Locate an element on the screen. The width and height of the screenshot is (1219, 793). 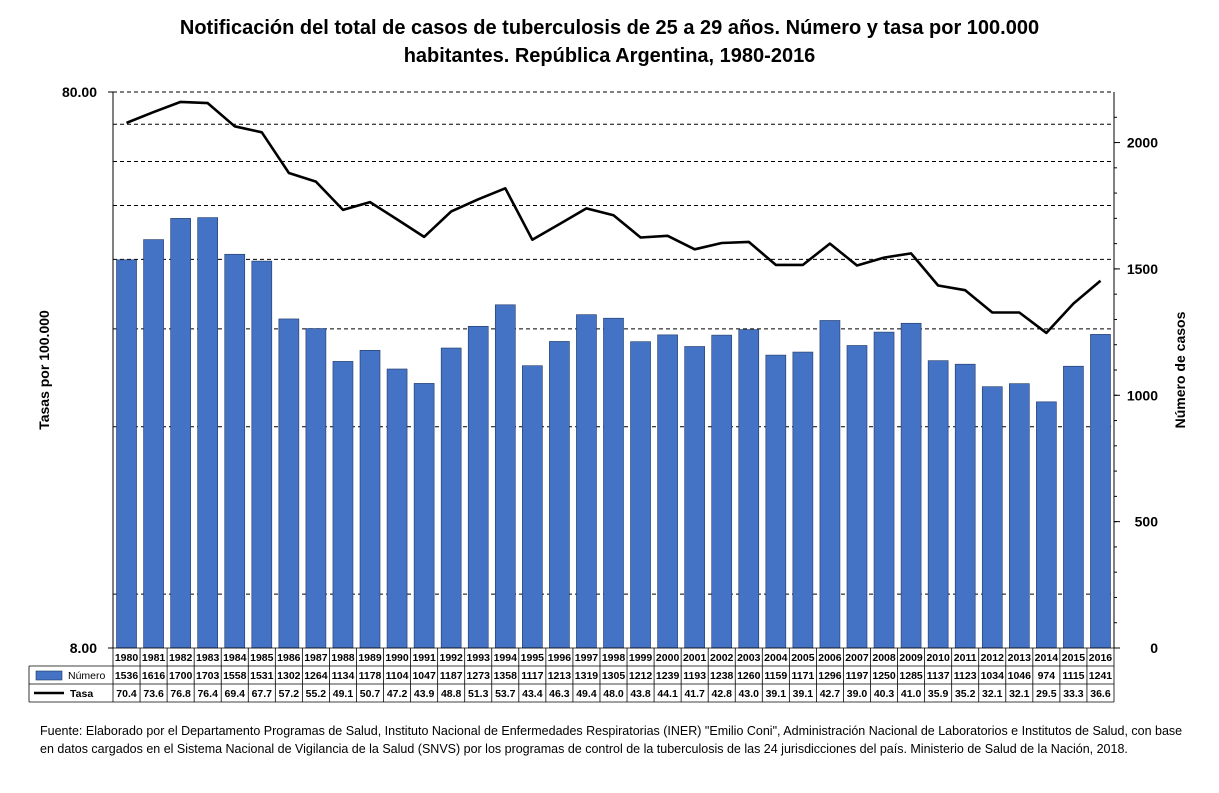
tasa-value-2000: 44.1 is located at coordinates (667, 694).